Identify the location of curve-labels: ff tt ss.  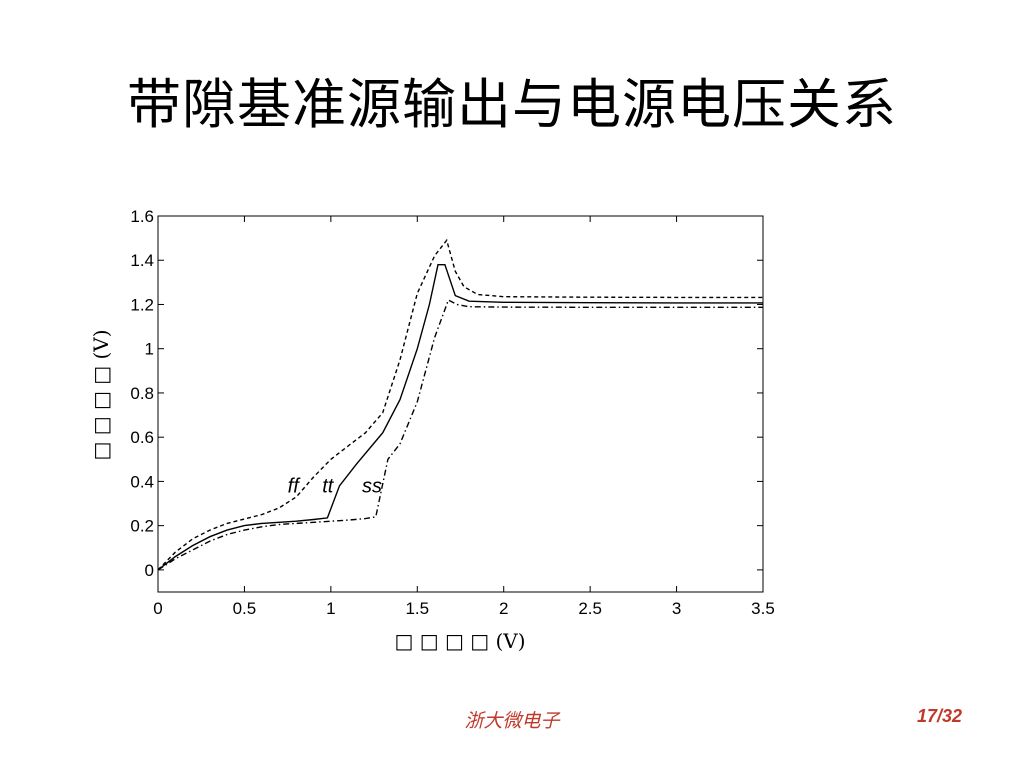
(335, 486).